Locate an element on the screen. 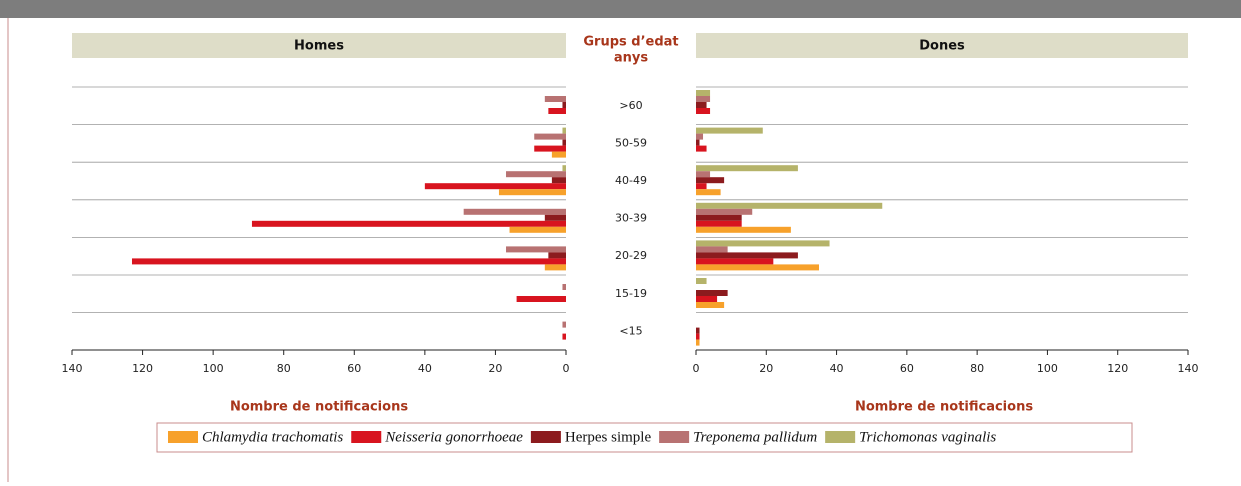 The height and width of the screenshot is (486, 1241). legend-label: Herpes simple is located at coordinates (608, 437).